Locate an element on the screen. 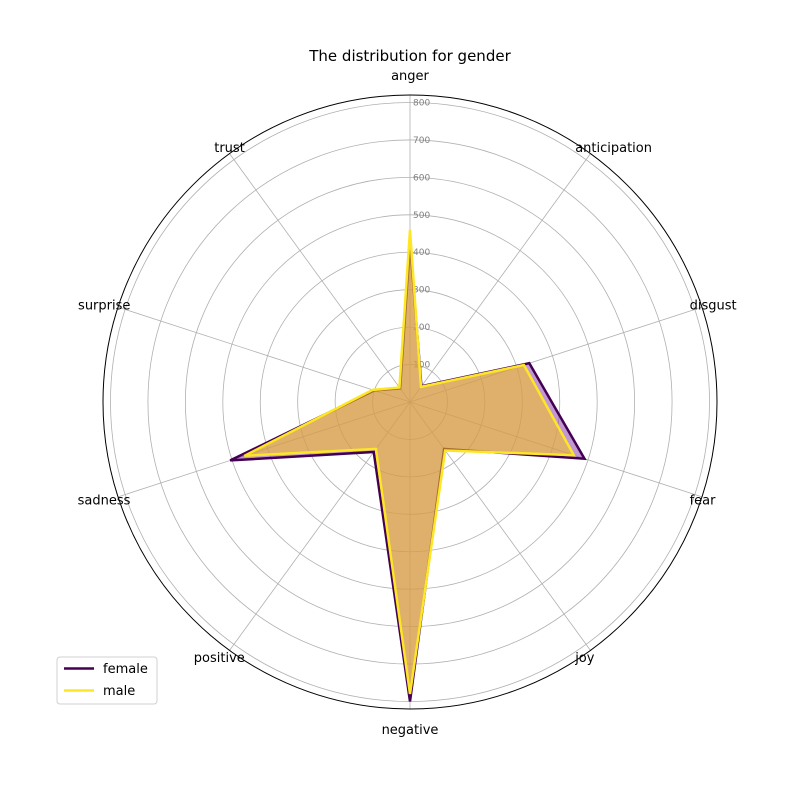 This screenshot has width=800, height=800. r-tick-label: 700 is located at coordinates (421, 141).